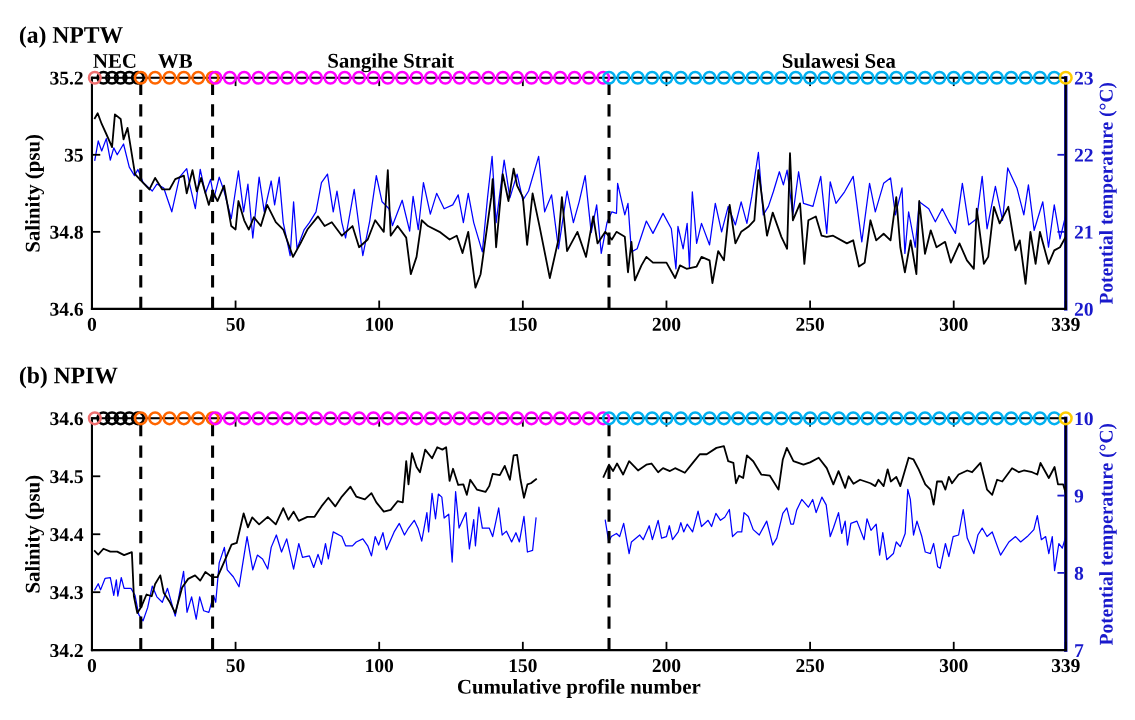  What do you see at coordinates (67, 535) in the screenshot?
I see `y-tick-label: 34.4` at bounding box center [67, 535].